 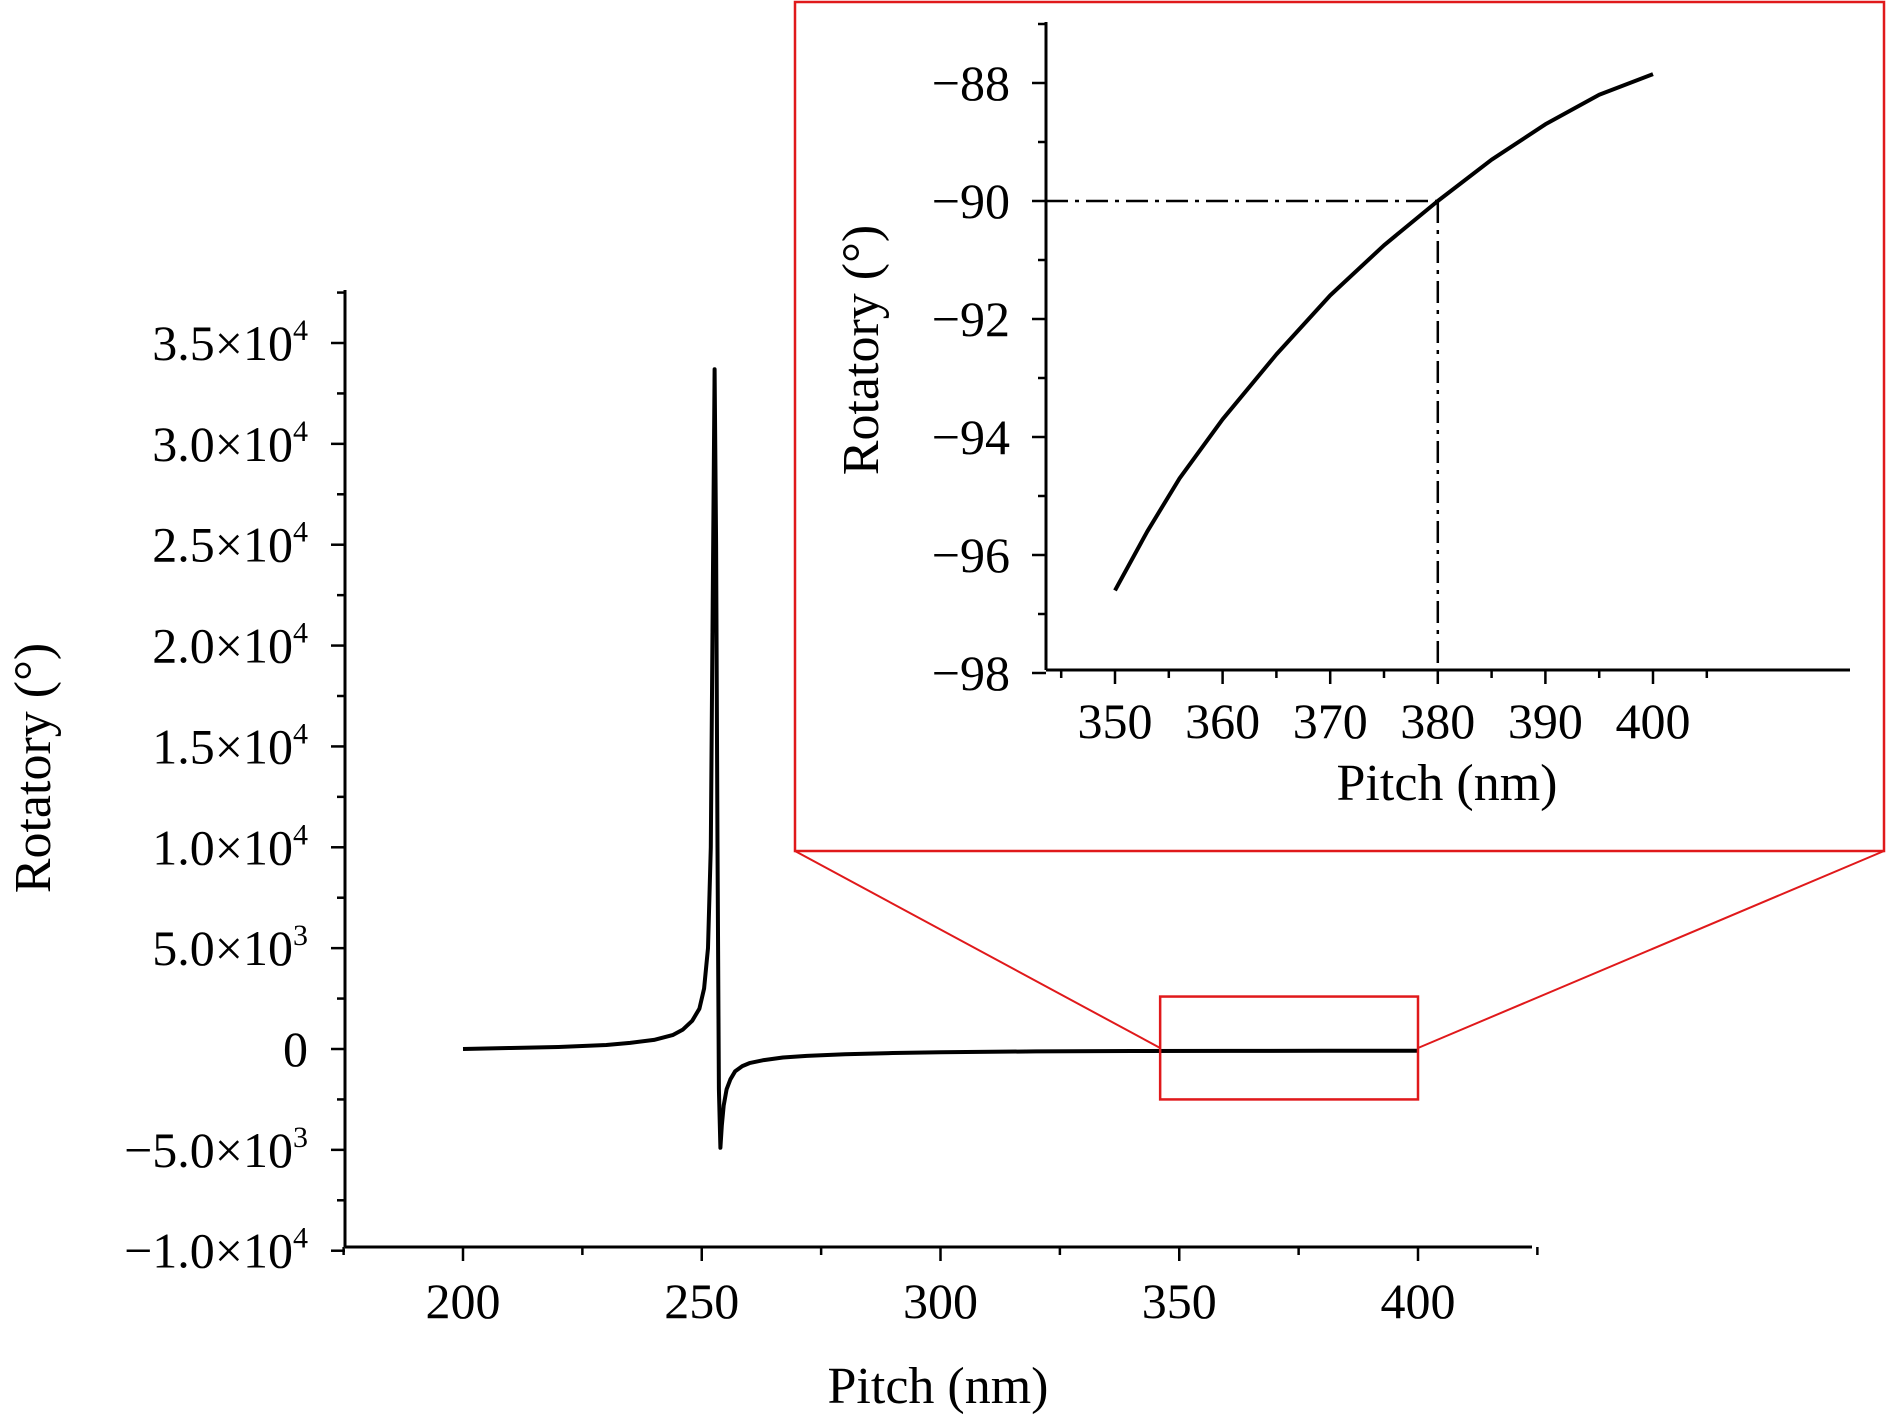 I want to click on inset-y-tick-label: −94, so click(x=971, y=437).